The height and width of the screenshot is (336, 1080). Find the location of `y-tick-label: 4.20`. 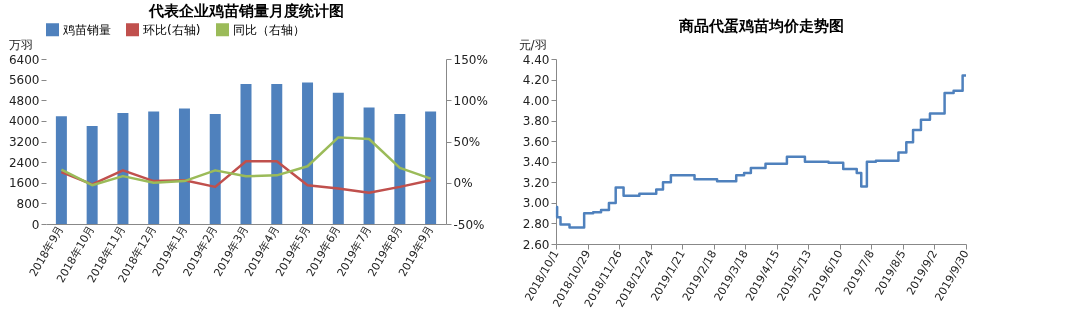

y-tick-label: 4.20 is located at coordinates (536, 80).